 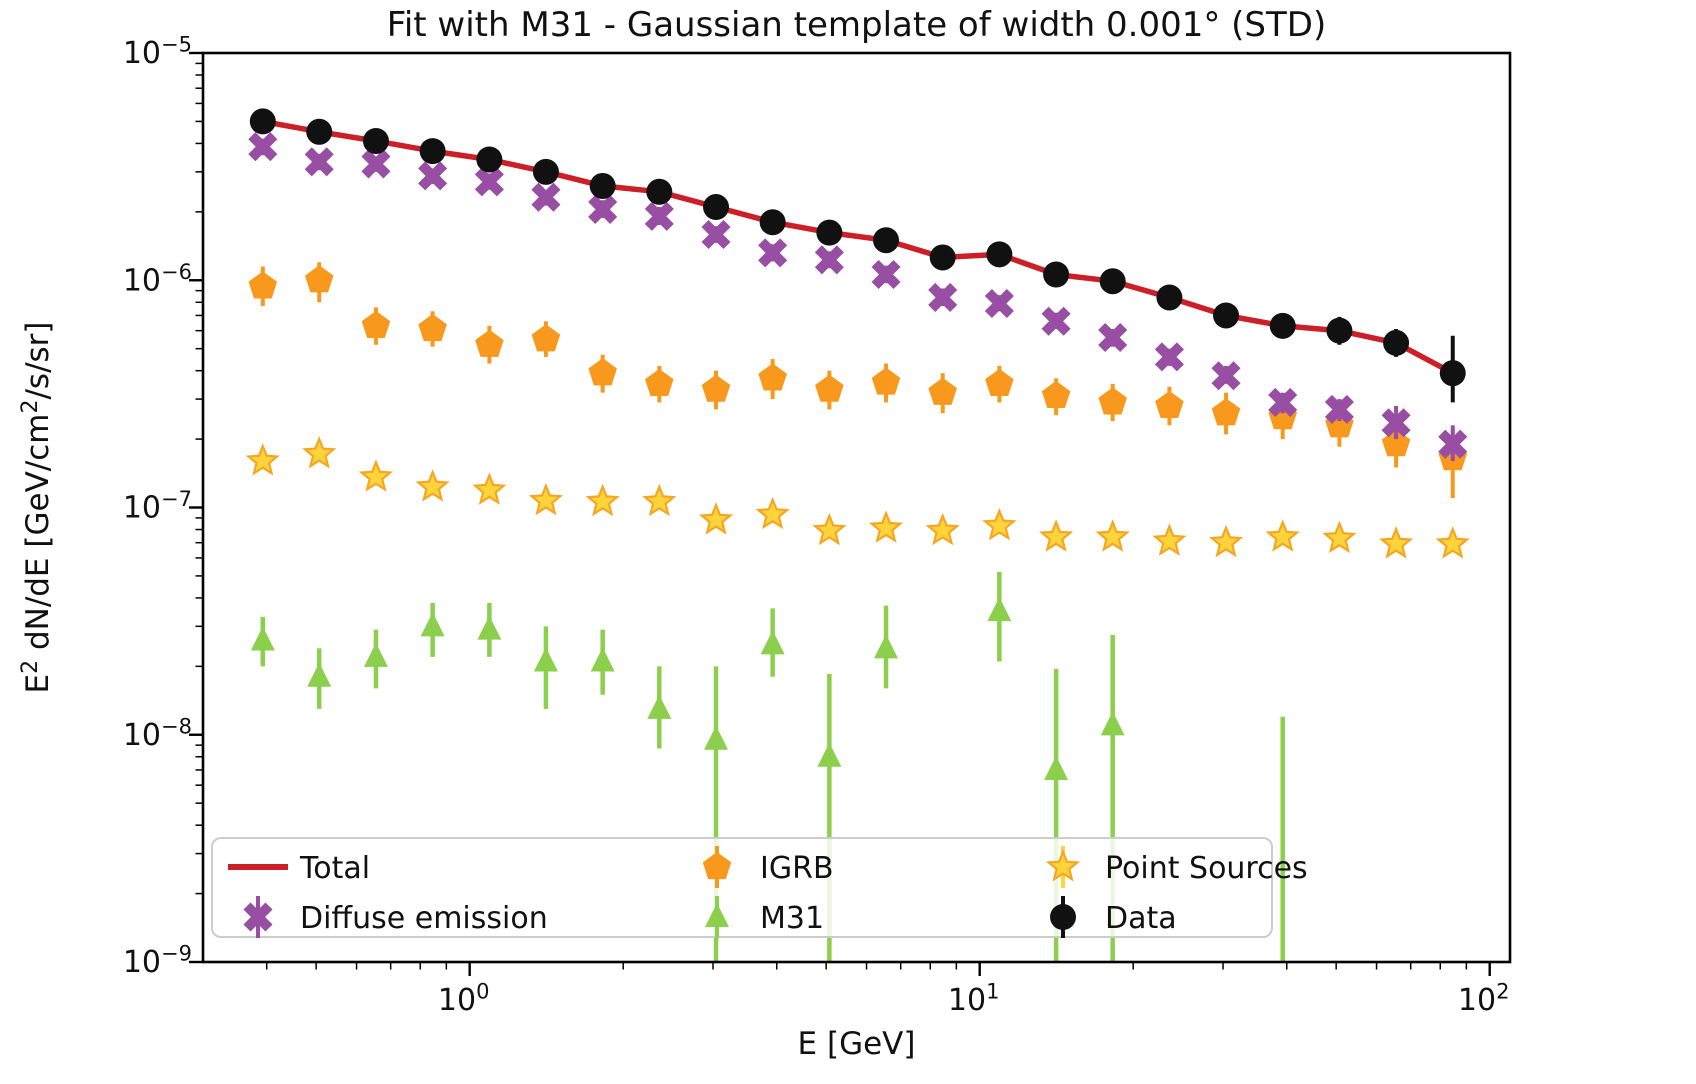 I want to click on legend-entry-m31: M31, so click(x=764, y=917).